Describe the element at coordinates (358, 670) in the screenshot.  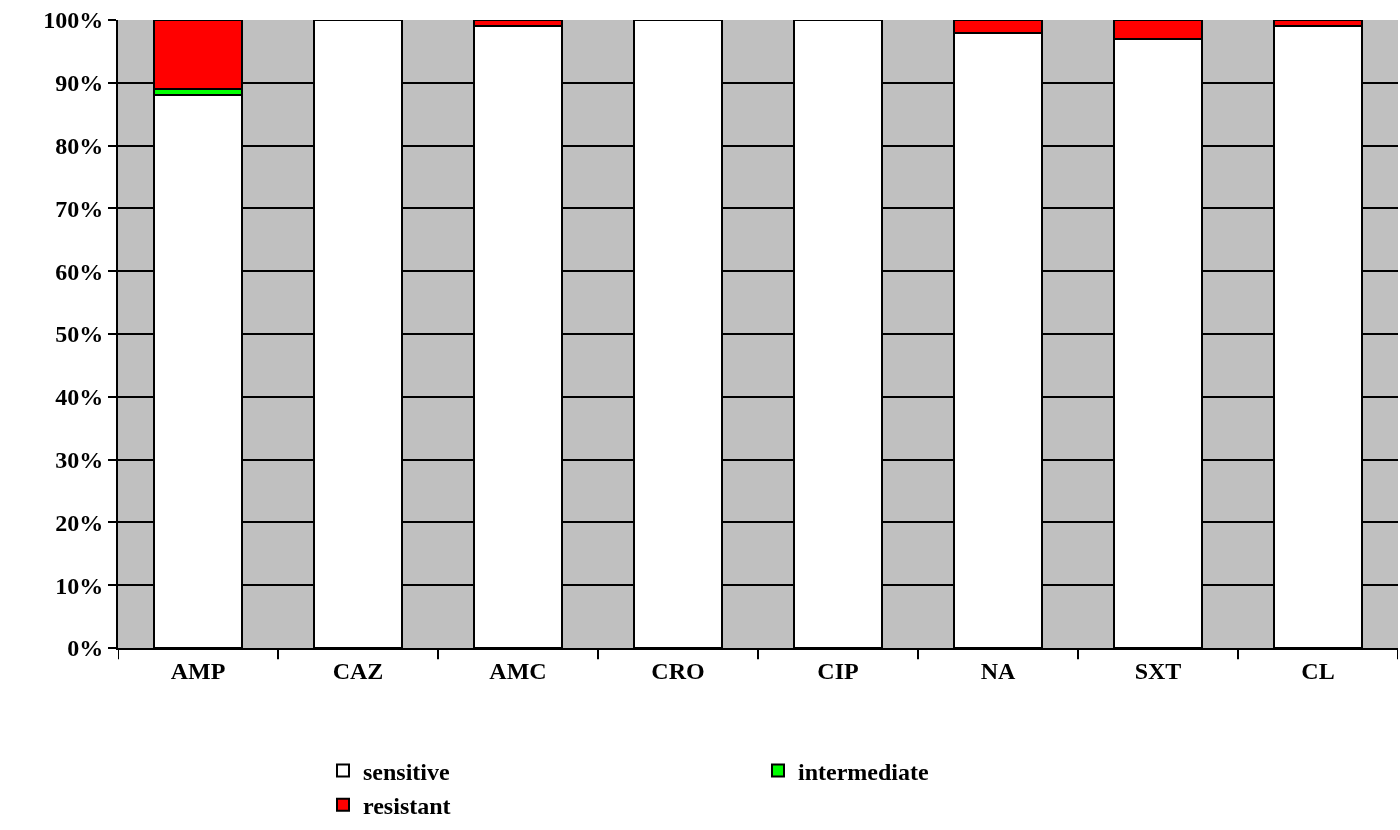
I see `x-tick-label: CAZ` at that location.